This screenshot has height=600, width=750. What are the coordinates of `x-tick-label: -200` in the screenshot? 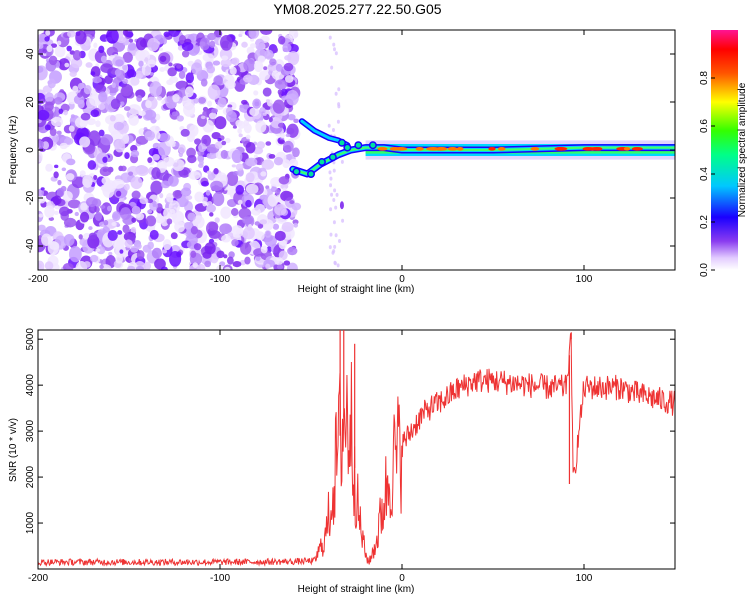 It's located at (38, 578).